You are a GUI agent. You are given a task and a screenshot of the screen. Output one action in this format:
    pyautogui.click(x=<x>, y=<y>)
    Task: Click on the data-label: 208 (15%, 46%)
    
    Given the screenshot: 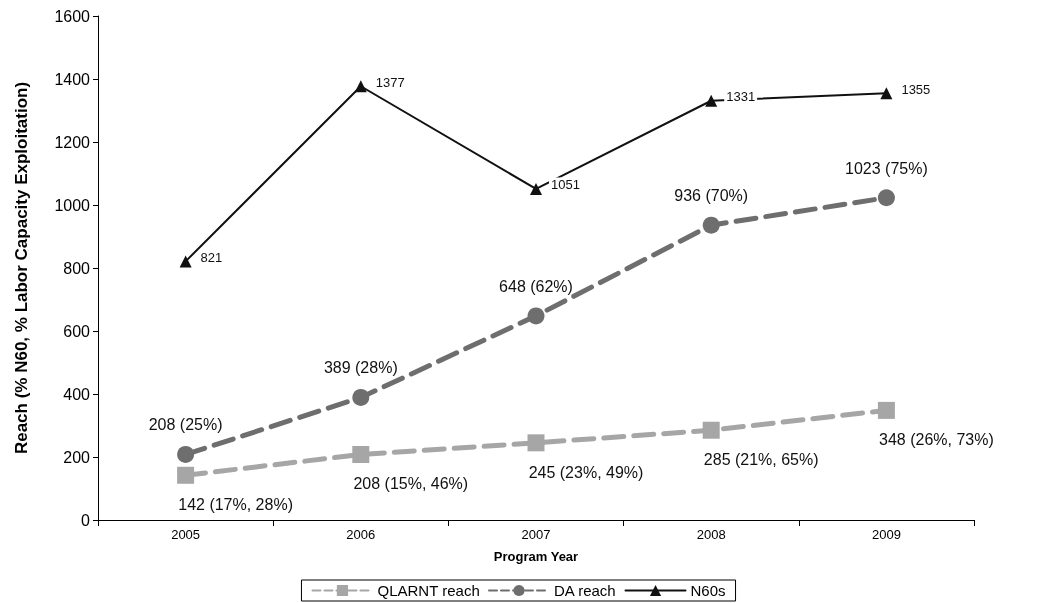 What is the action you would take?
    pyautogui.click(x=411, y=484)
    